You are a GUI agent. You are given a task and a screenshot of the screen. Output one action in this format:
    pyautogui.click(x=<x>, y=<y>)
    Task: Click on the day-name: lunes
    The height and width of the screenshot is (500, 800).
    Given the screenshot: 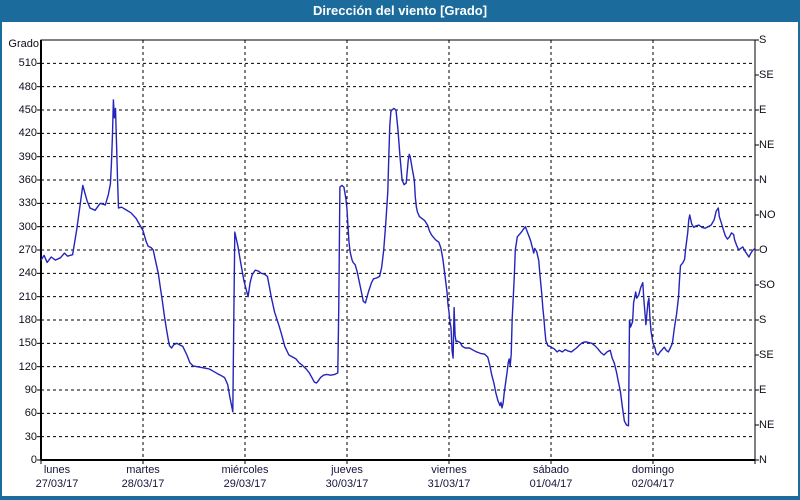 What is the action you would take?
    pyautogui.click(x=57, y=470)
    